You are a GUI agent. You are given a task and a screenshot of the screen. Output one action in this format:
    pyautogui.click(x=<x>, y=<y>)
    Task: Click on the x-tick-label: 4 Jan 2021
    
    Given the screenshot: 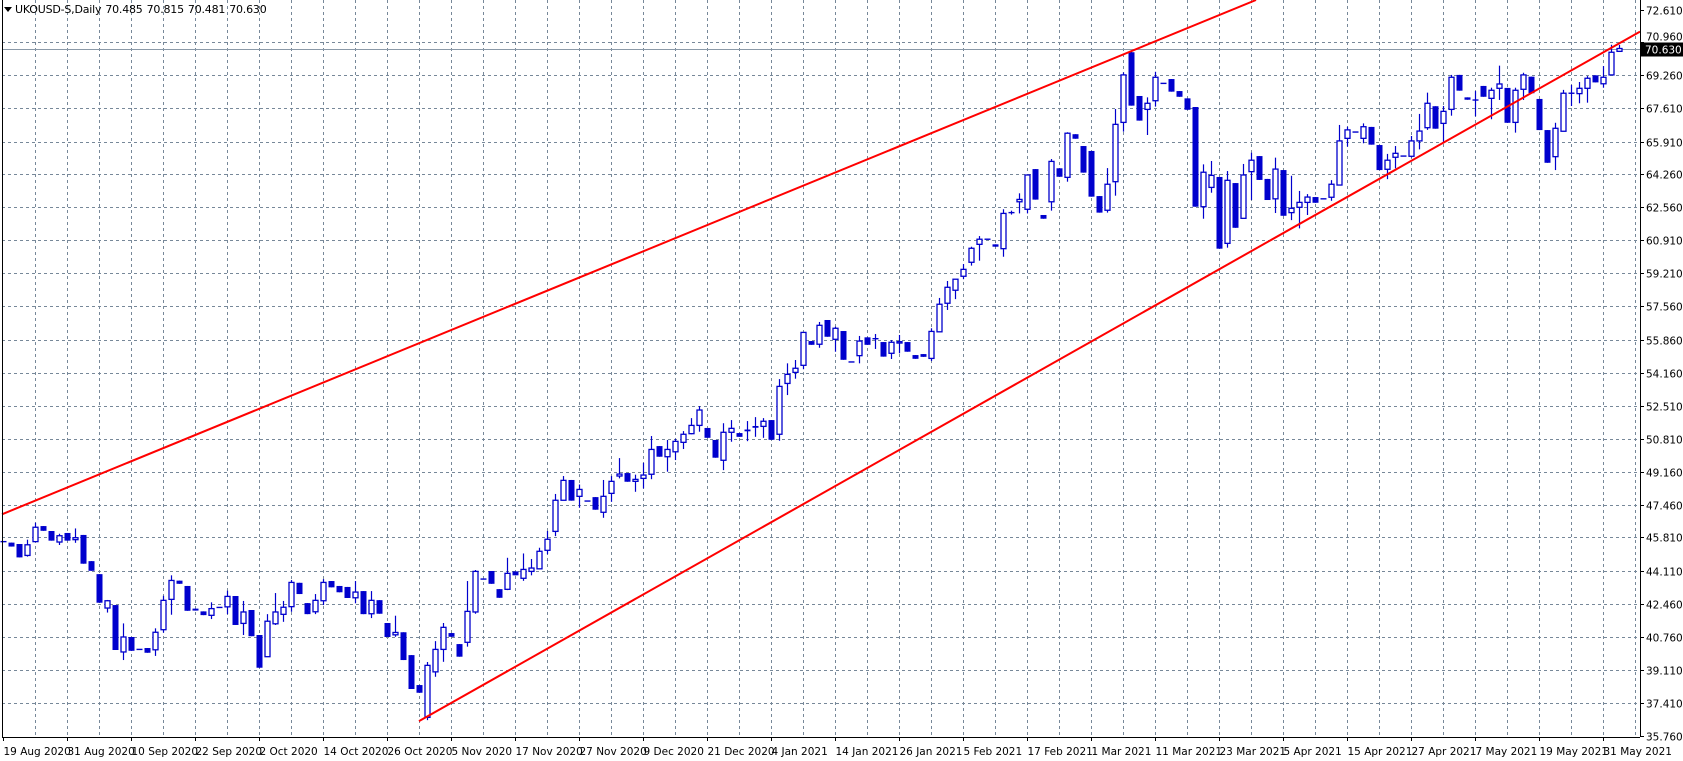 What is the action you would take?
    pyautogui.click(x=800, y=752)
    